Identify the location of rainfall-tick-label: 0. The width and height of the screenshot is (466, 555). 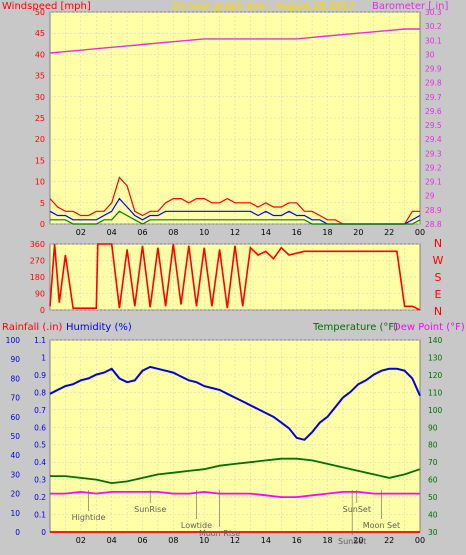
(43, 532).